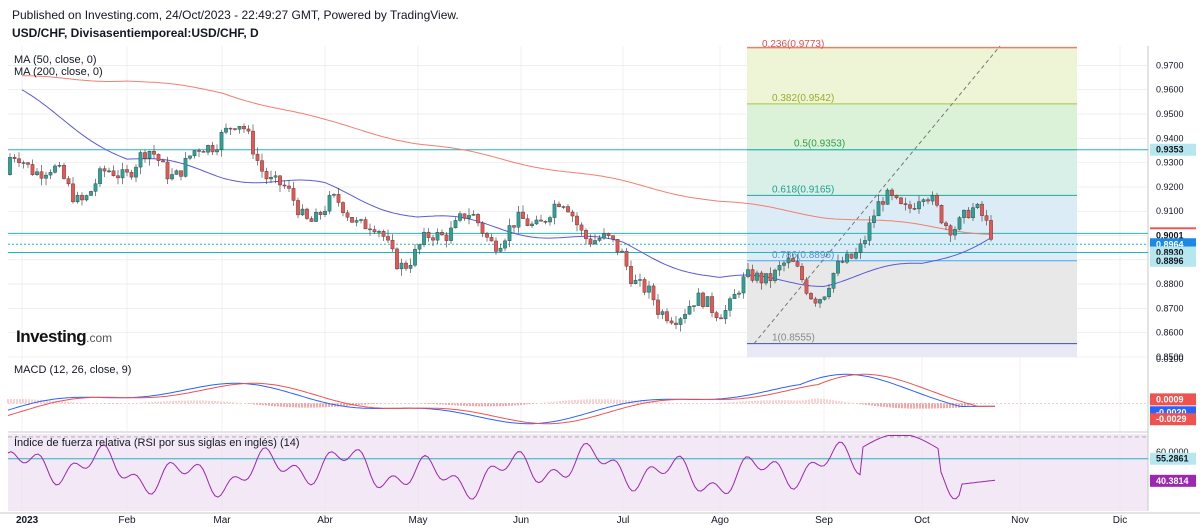 This screenshot has height=531, width=1200. What do you see at coordinates (803, 255) in the screenshot?
I see `fib-level-label: 0.786(0.8896)` at bounding box center [803, 255].